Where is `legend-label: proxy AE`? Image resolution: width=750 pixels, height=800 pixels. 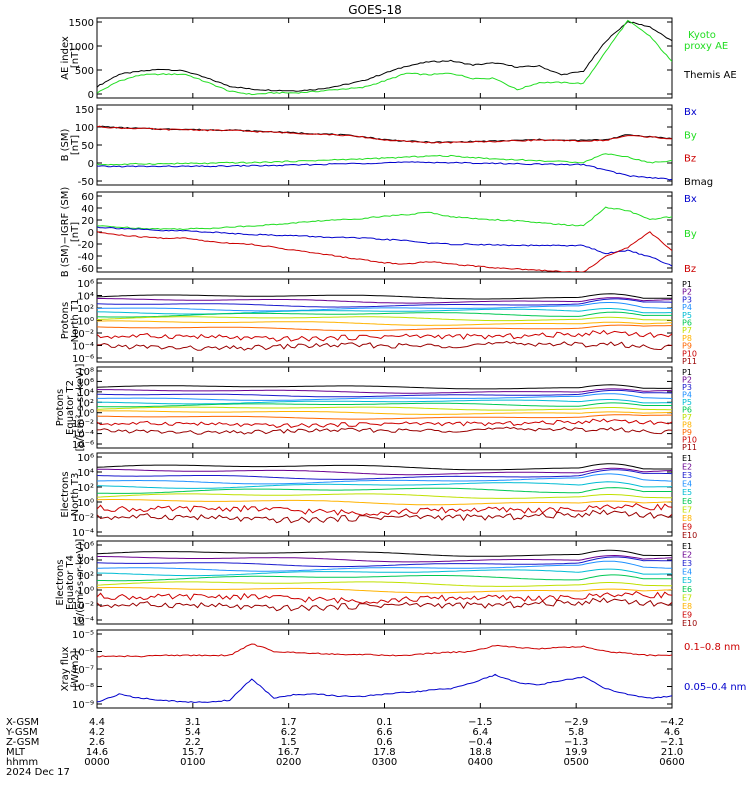
legend-label: proxy AE is located at coordinates (706, 46).